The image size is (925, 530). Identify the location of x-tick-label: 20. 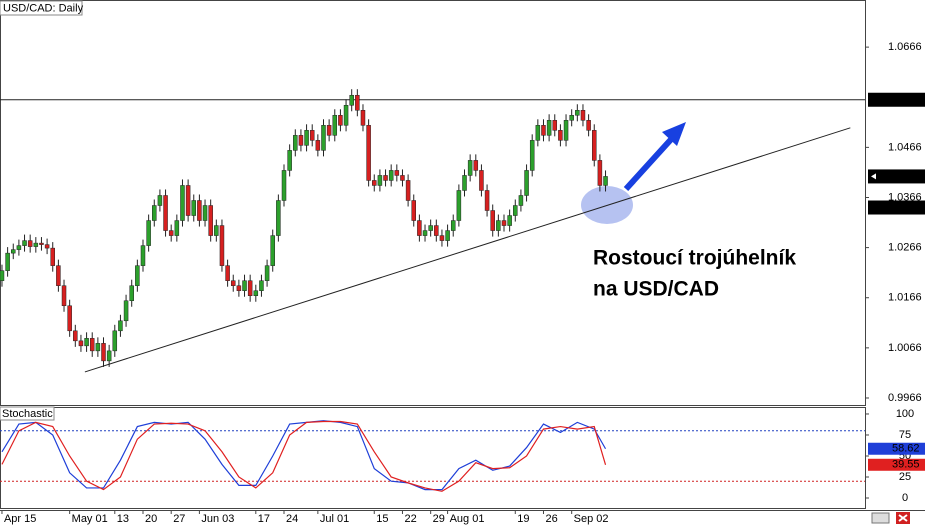
(151, 519).